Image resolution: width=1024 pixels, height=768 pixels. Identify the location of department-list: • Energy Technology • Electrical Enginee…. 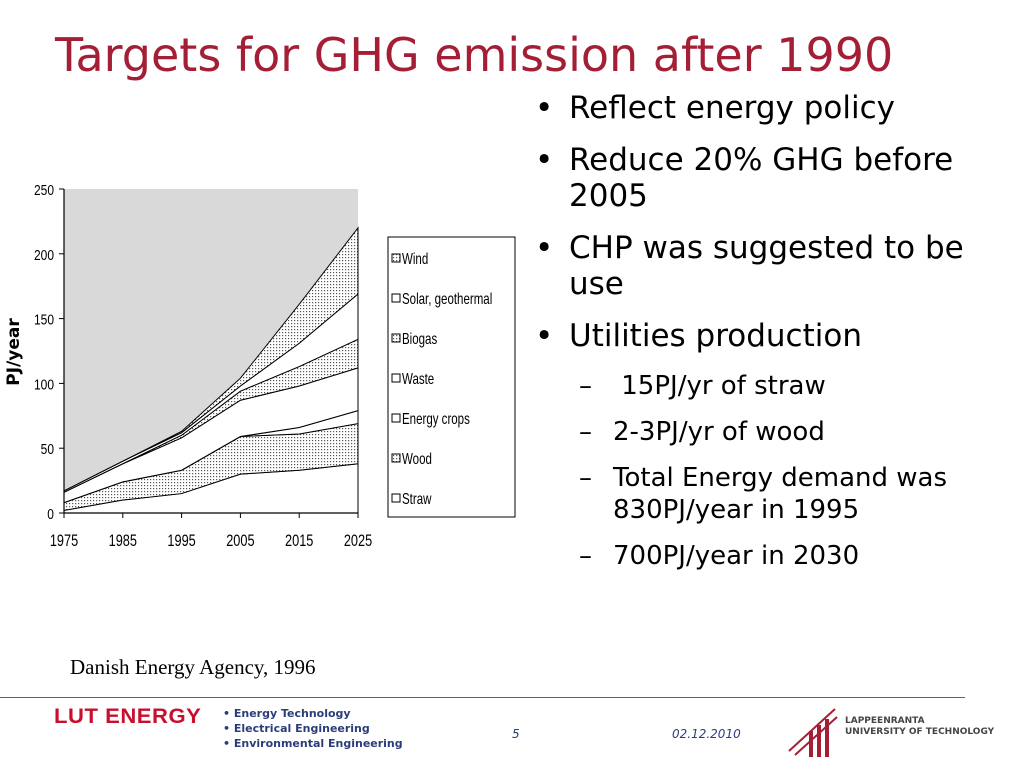
(313, 728).